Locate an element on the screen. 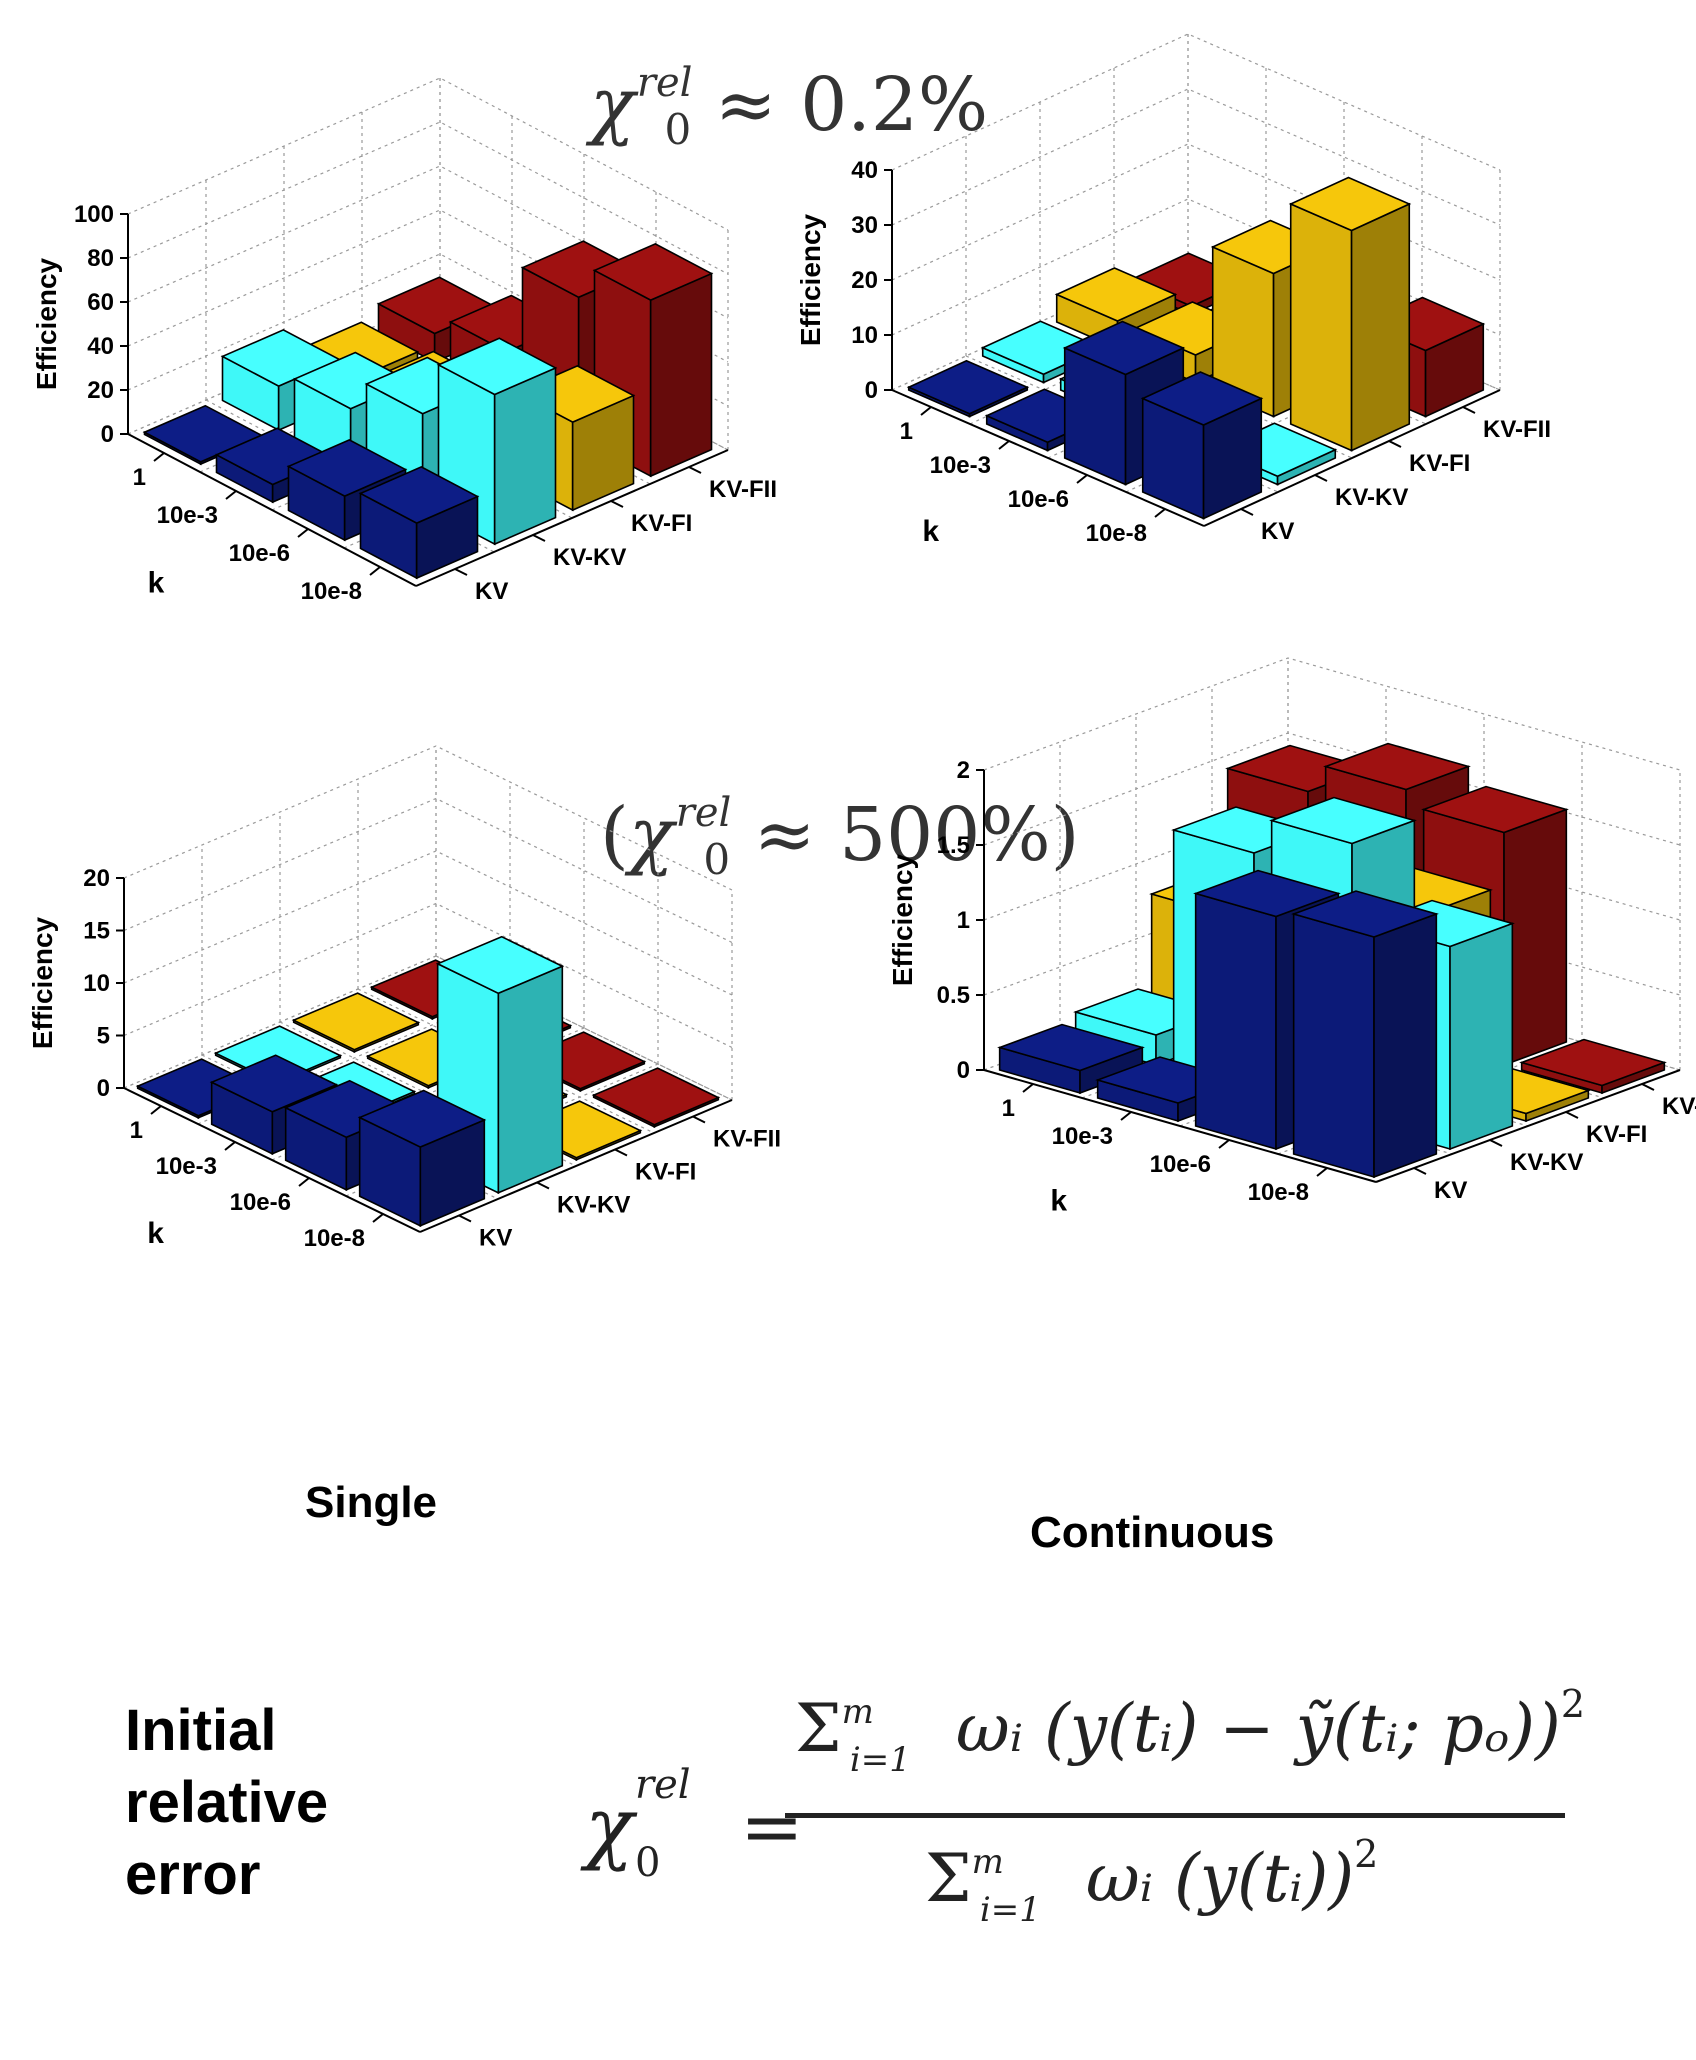 The height and width of the screenshot is (2060, 1696). bar-front-face is located at coordinates (1333, 1045).